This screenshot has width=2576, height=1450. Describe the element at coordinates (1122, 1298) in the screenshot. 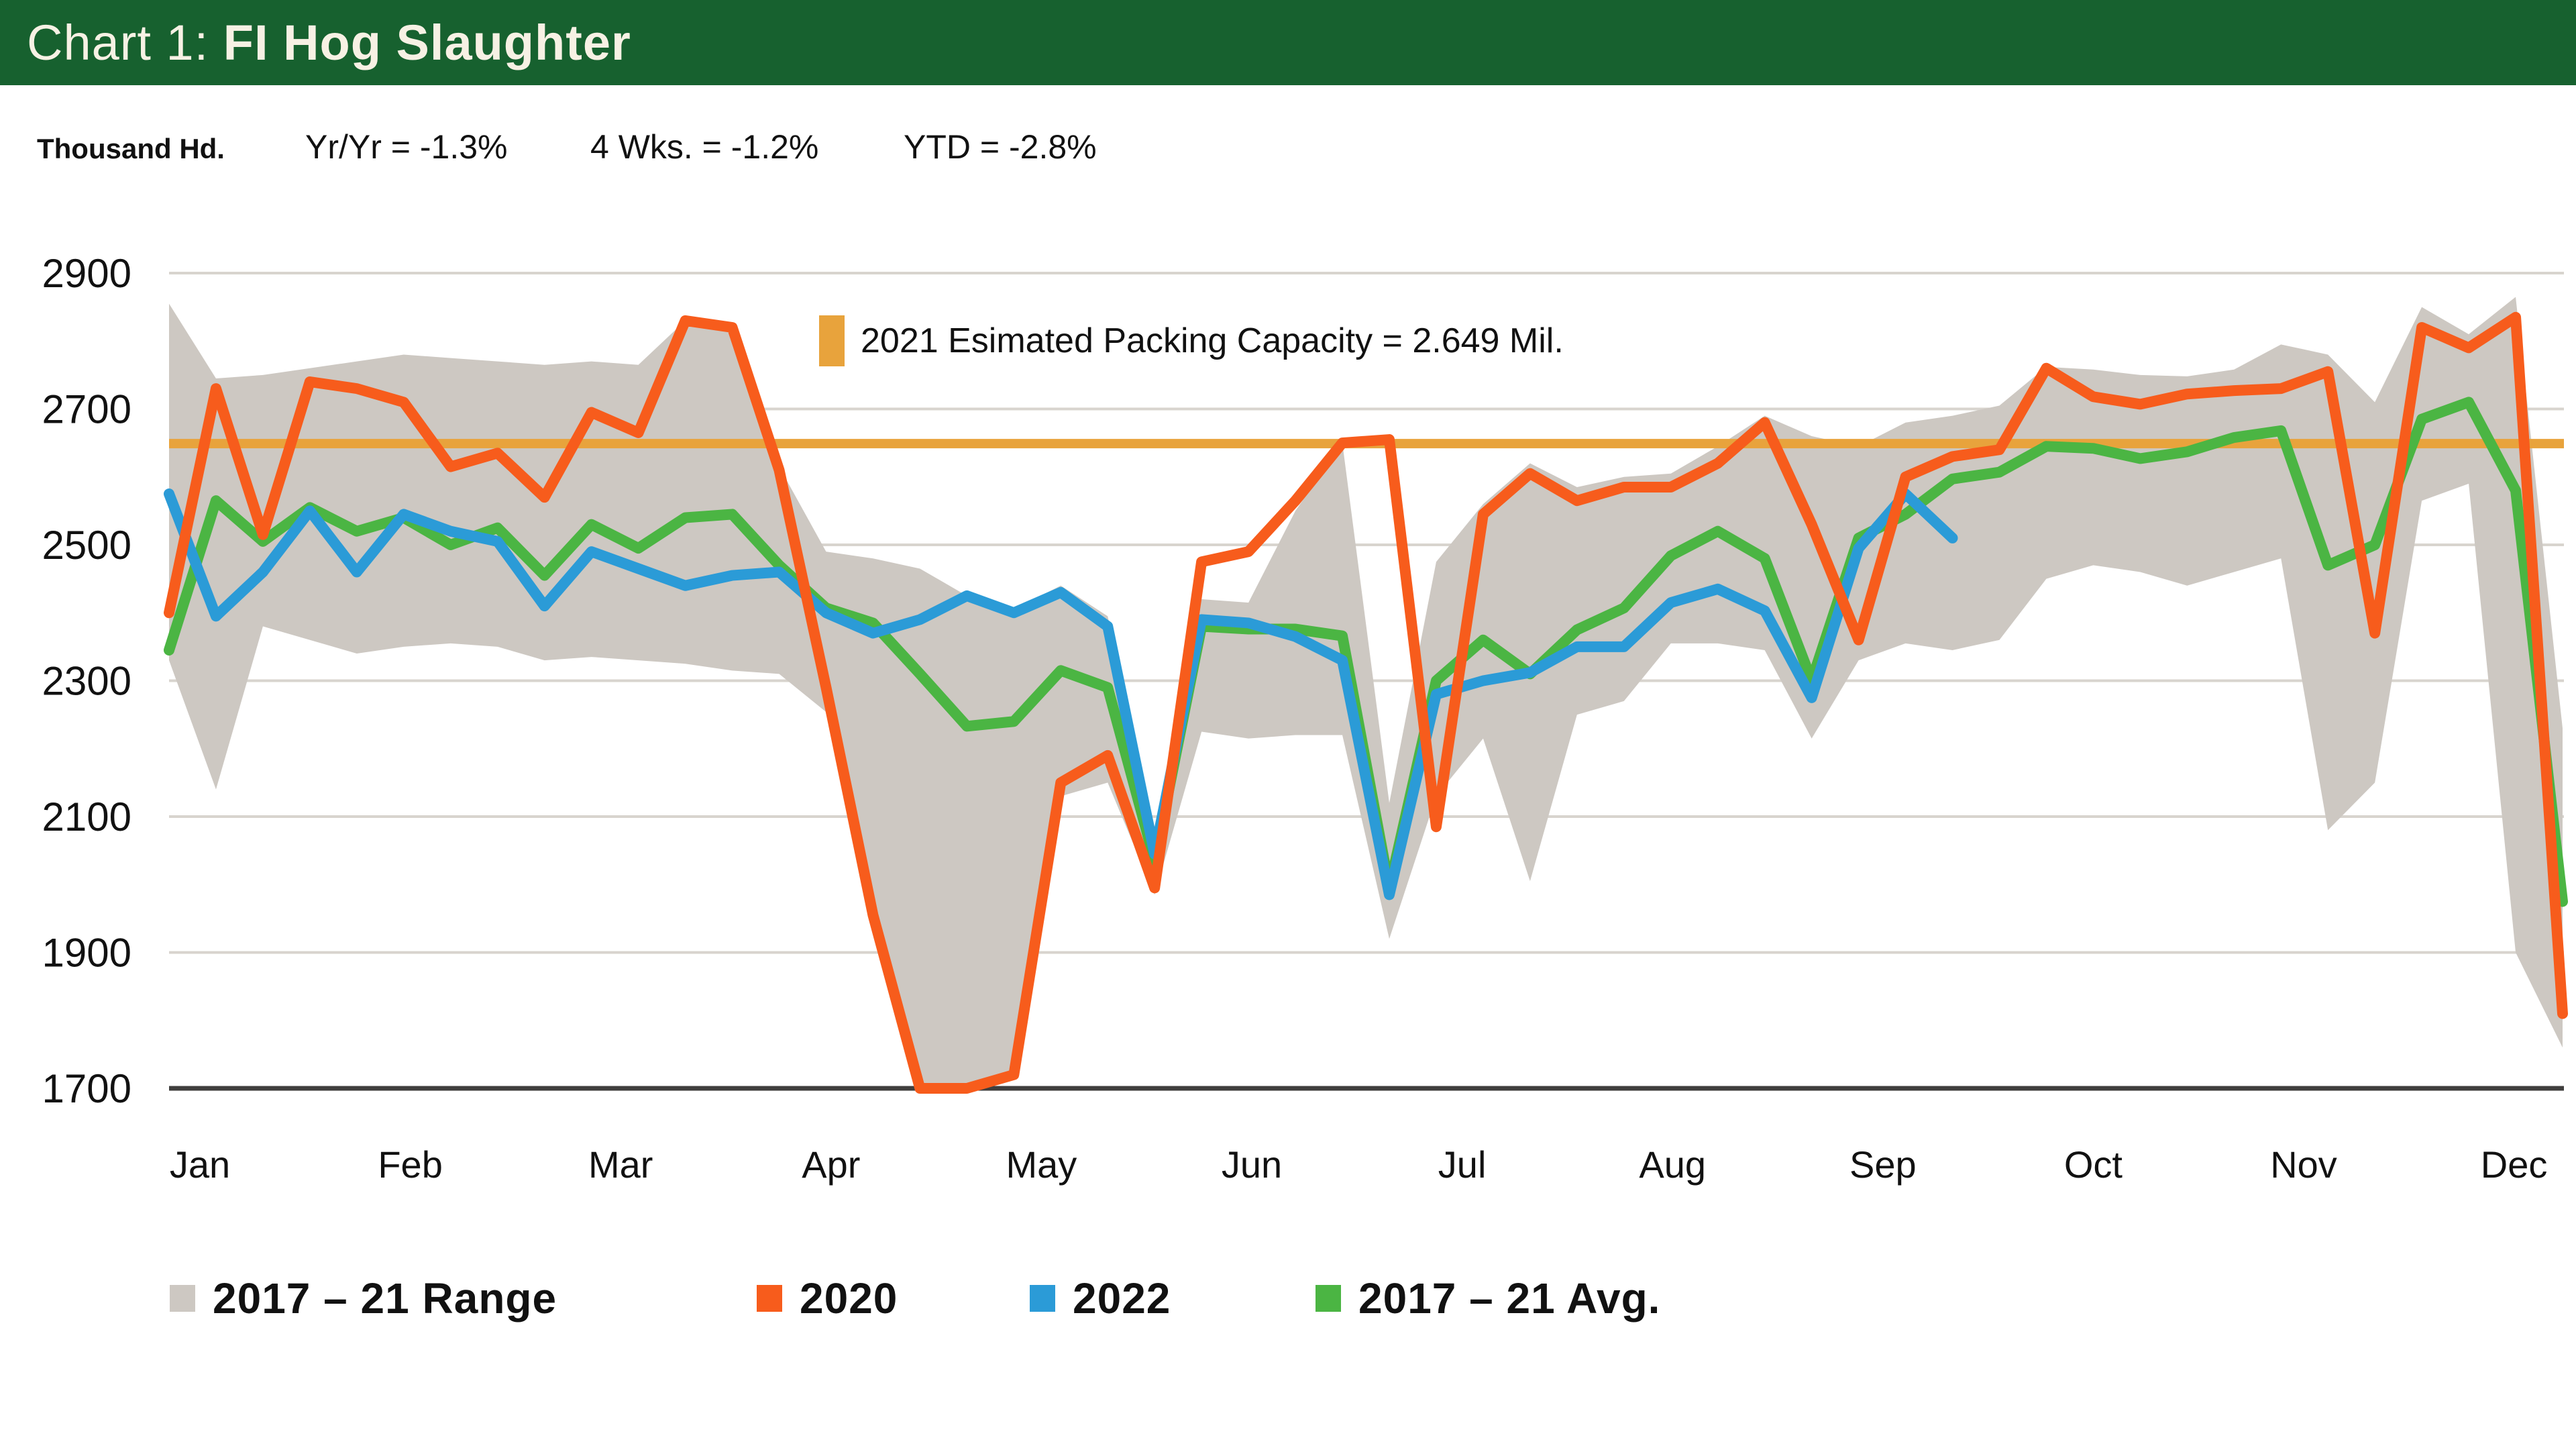

I see `legend-label-2022: 2022` at that location.